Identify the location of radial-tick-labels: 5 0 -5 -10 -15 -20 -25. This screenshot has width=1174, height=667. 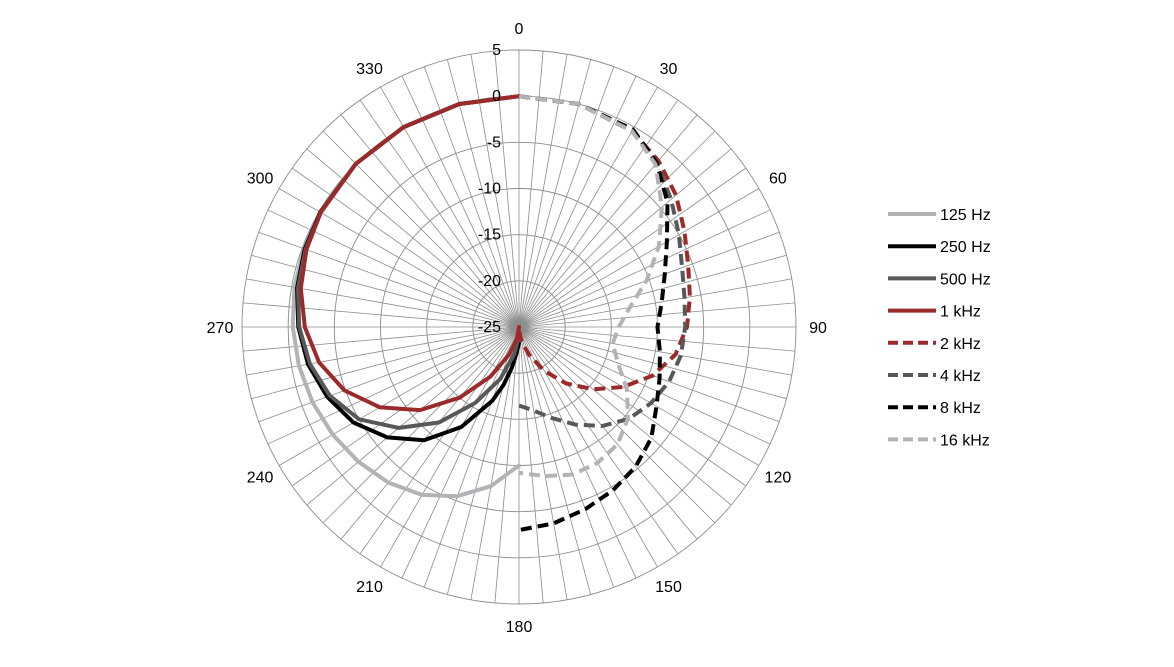
(489, 189).